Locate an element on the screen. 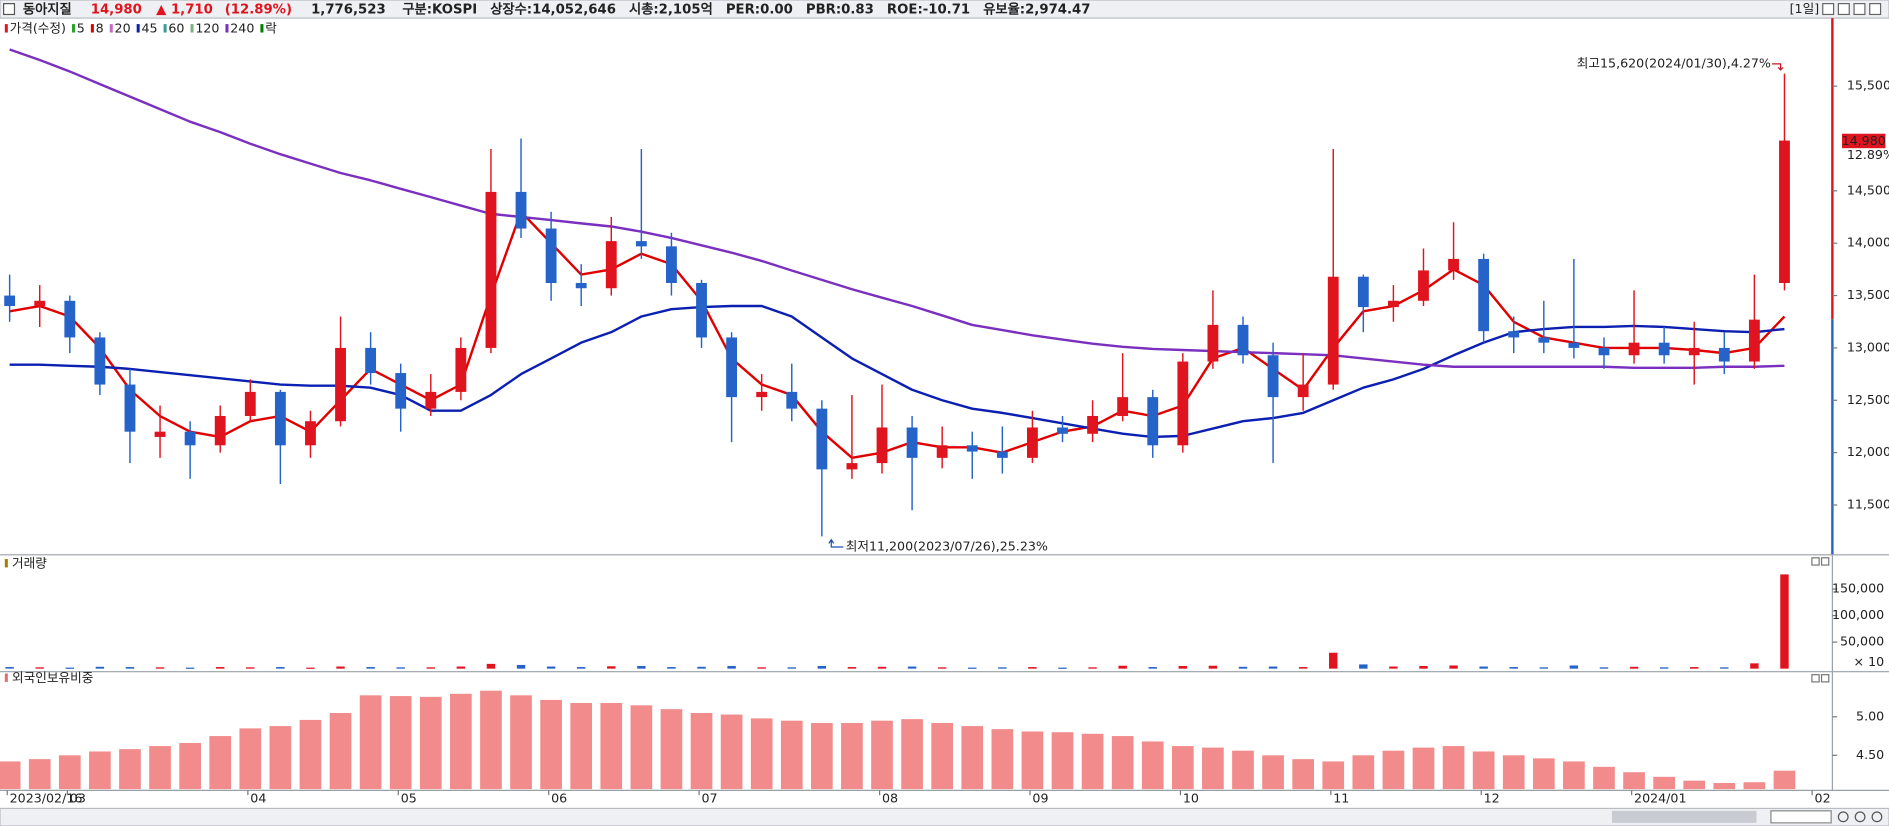  y-tick-label: 15,500 is located at coordinates (1868, 85).